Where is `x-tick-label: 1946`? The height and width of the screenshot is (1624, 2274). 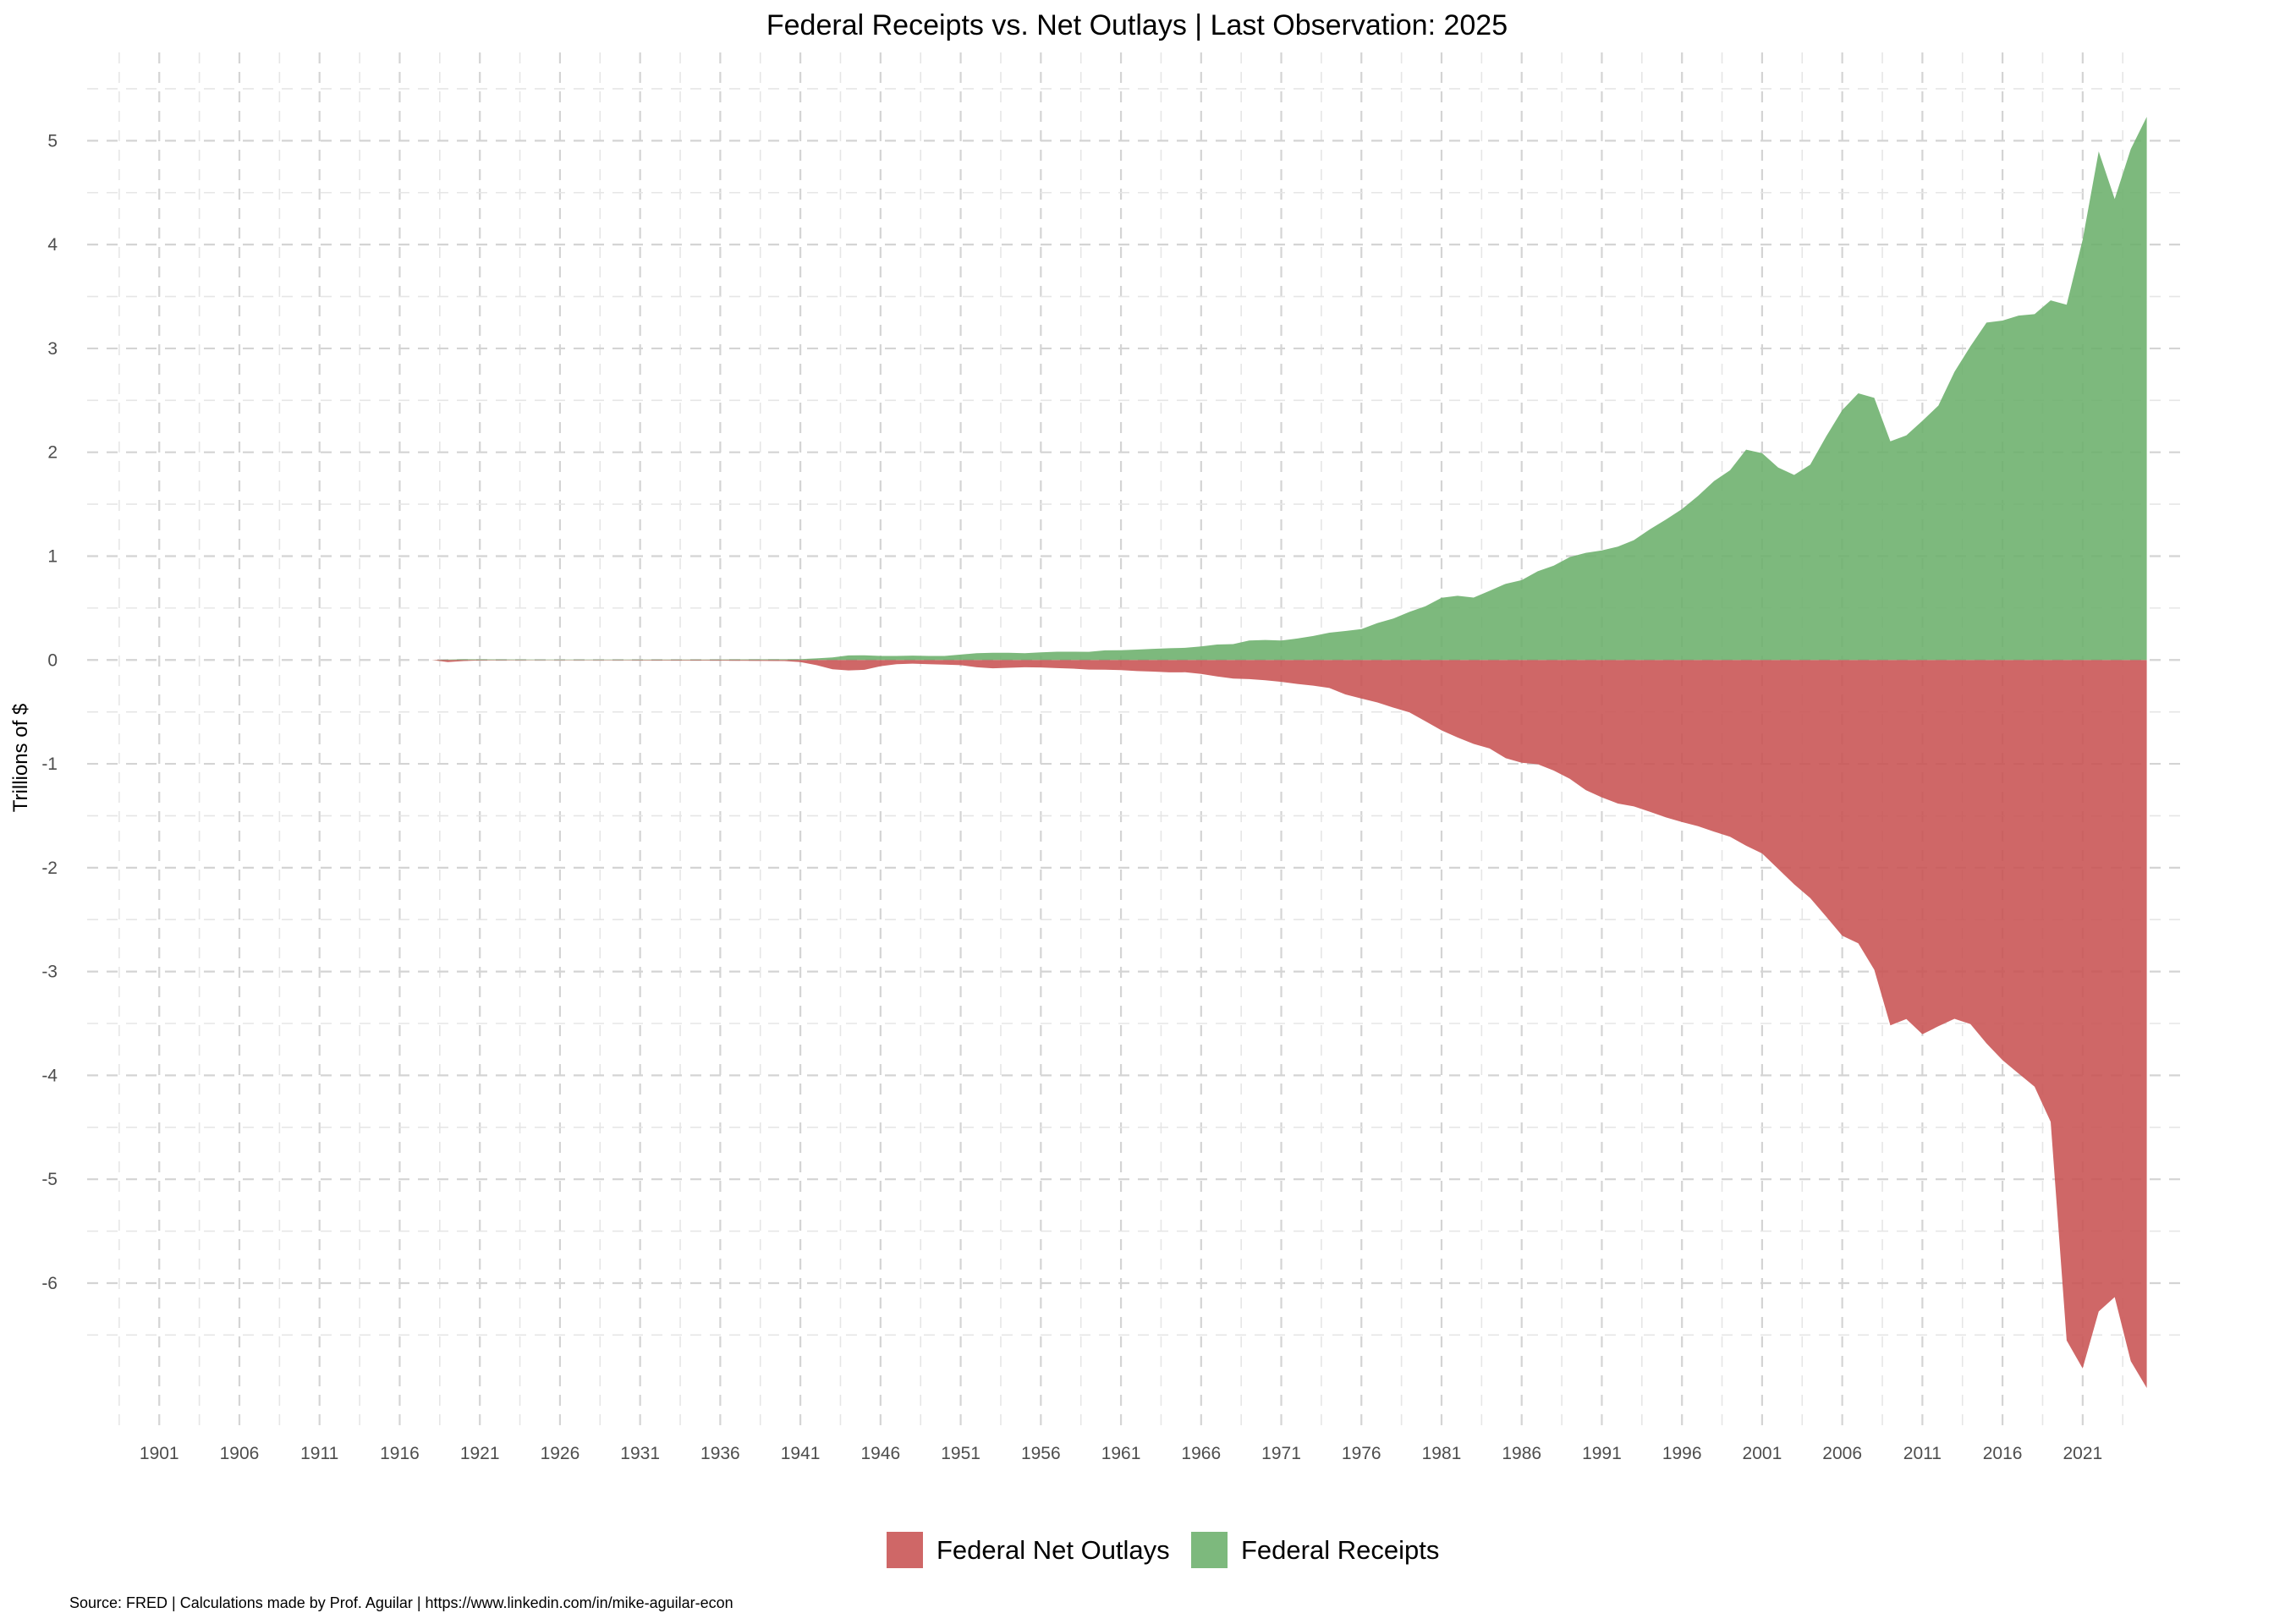 x-tick-label: 1946 is located at coordinates (880, 1454).